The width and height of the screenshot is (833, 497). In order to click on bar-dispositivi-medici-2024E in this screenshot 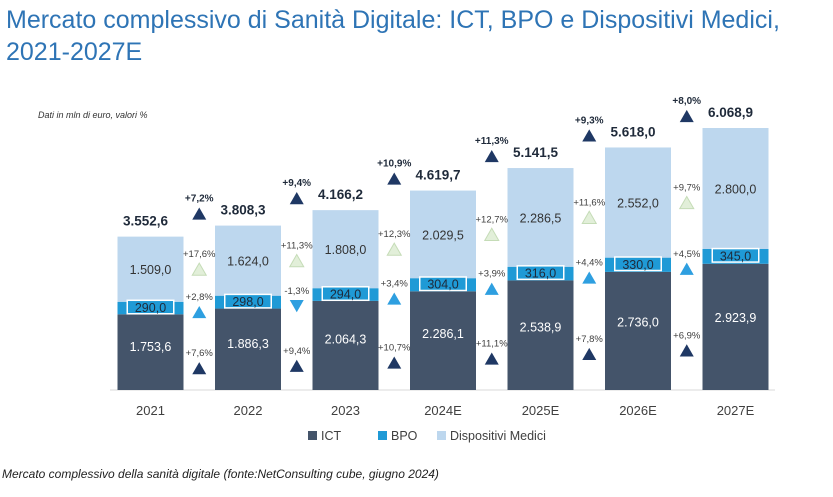, I will do `click(443, 234)`.